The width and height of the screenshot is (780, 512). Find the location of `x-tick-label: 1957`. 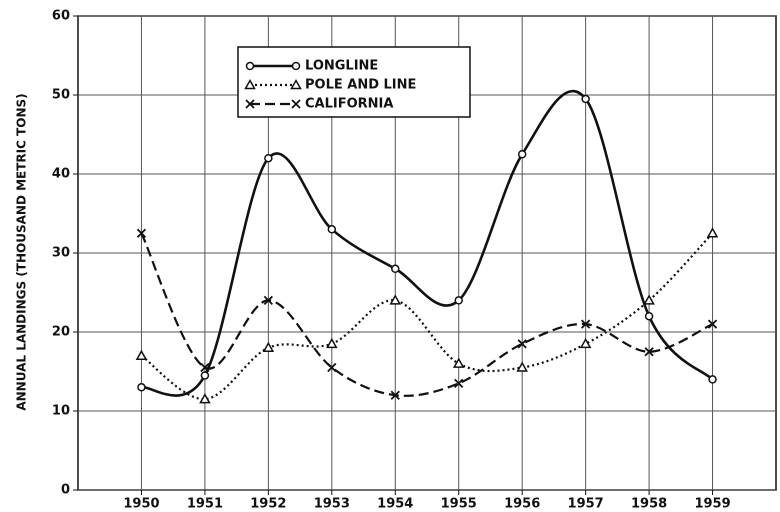

x-tick-label: 1957 is located at coordinates (586, 504).